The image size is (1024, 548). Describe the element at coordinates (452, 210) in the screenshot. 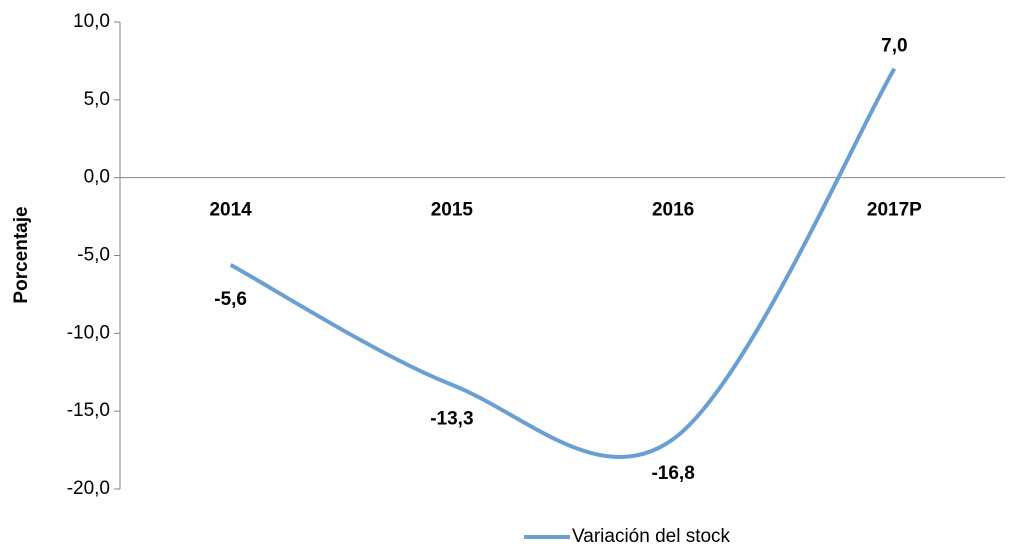

I see `x-tick-label: 2015` at that location.